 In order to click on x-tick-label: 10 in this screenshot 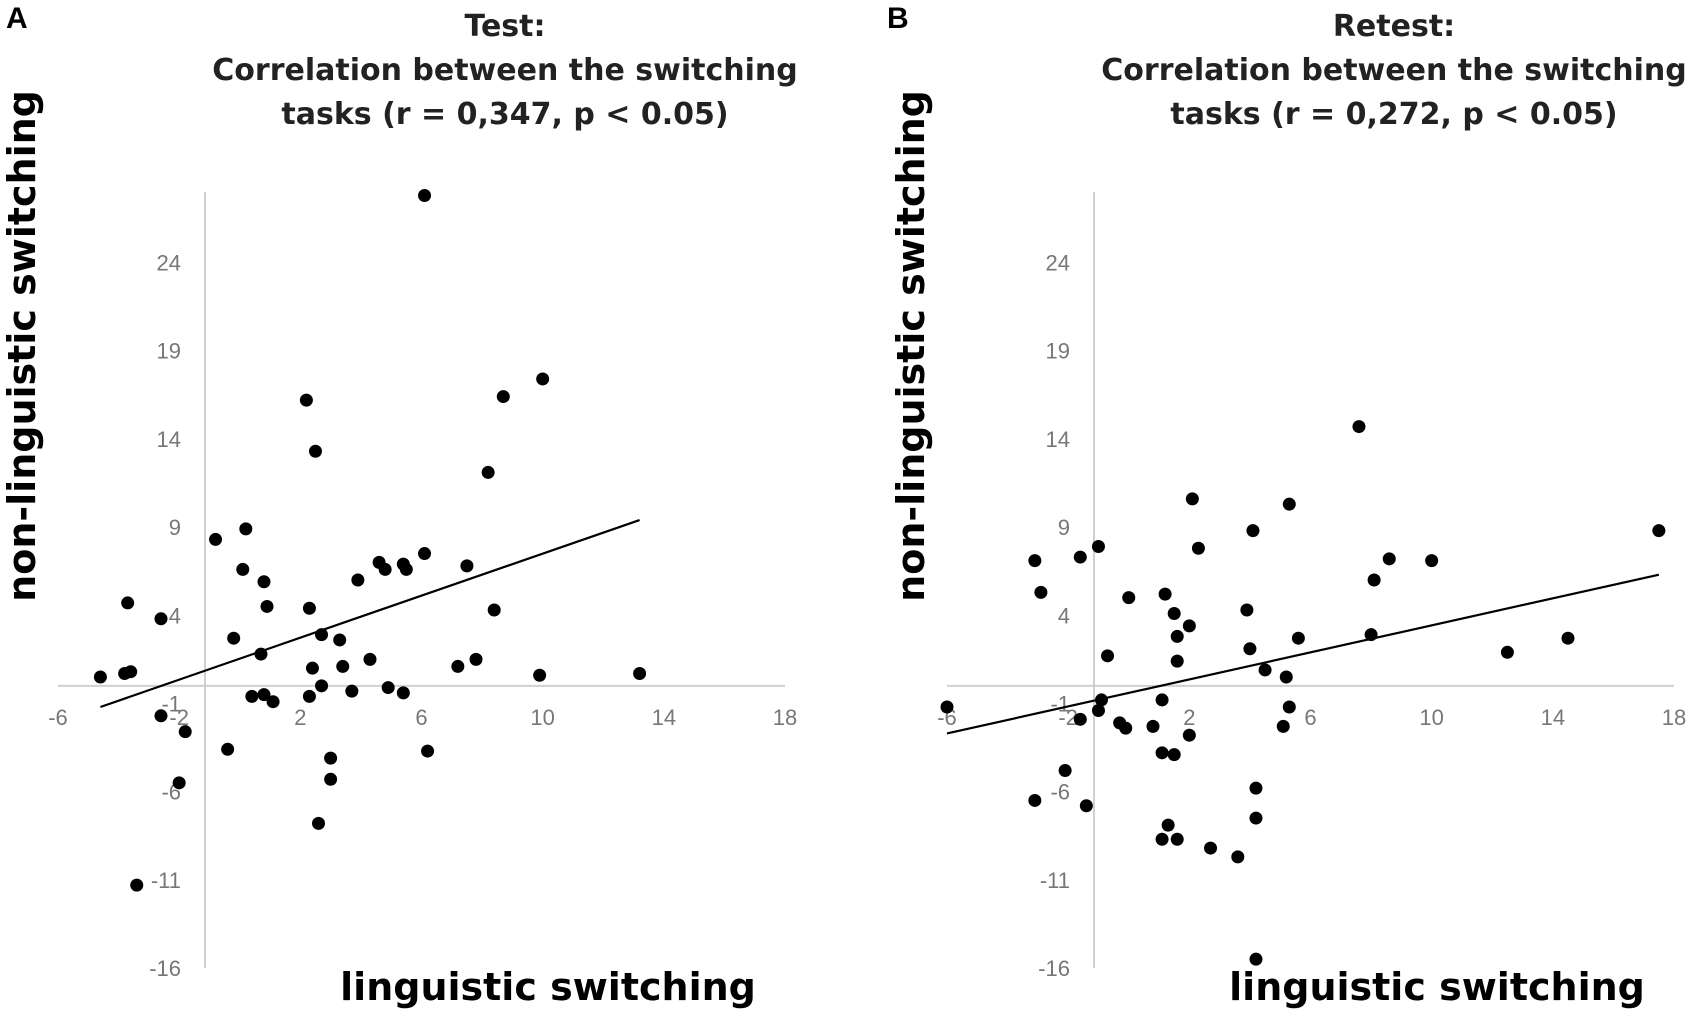, I will do `click(1431, 717)`.